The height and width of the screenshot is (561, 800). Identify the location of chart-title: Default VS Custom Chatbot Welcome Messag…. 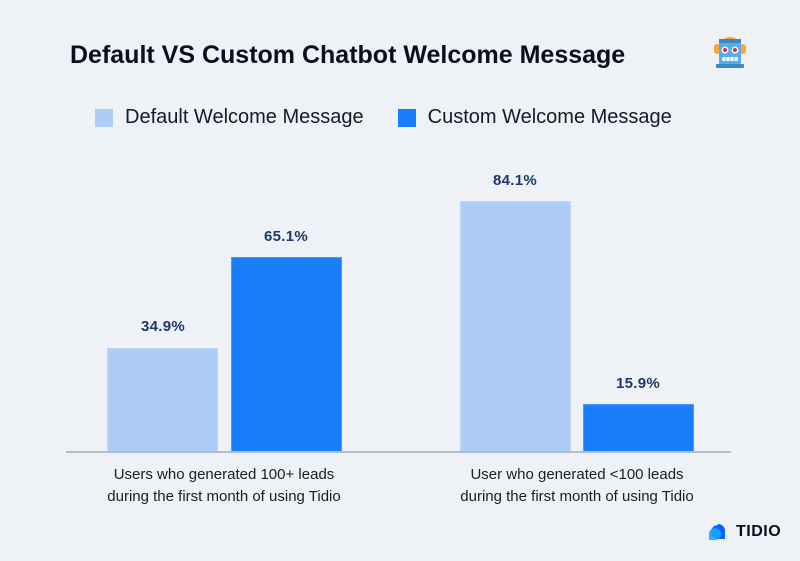
(348, 54).